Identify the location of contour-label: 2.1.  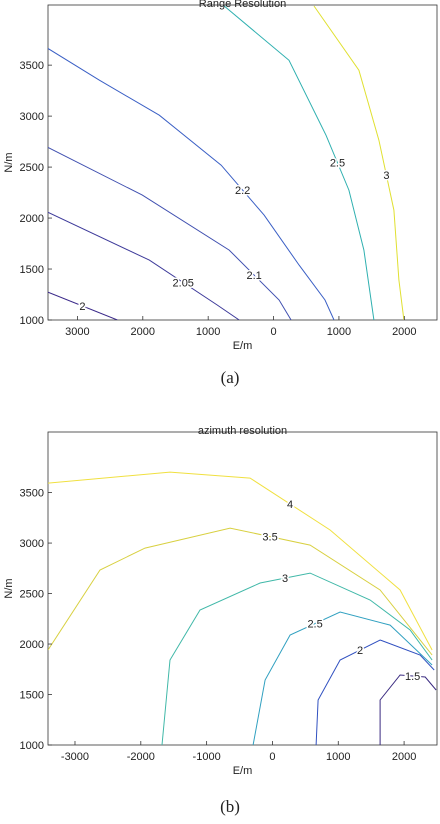
(253, 276).